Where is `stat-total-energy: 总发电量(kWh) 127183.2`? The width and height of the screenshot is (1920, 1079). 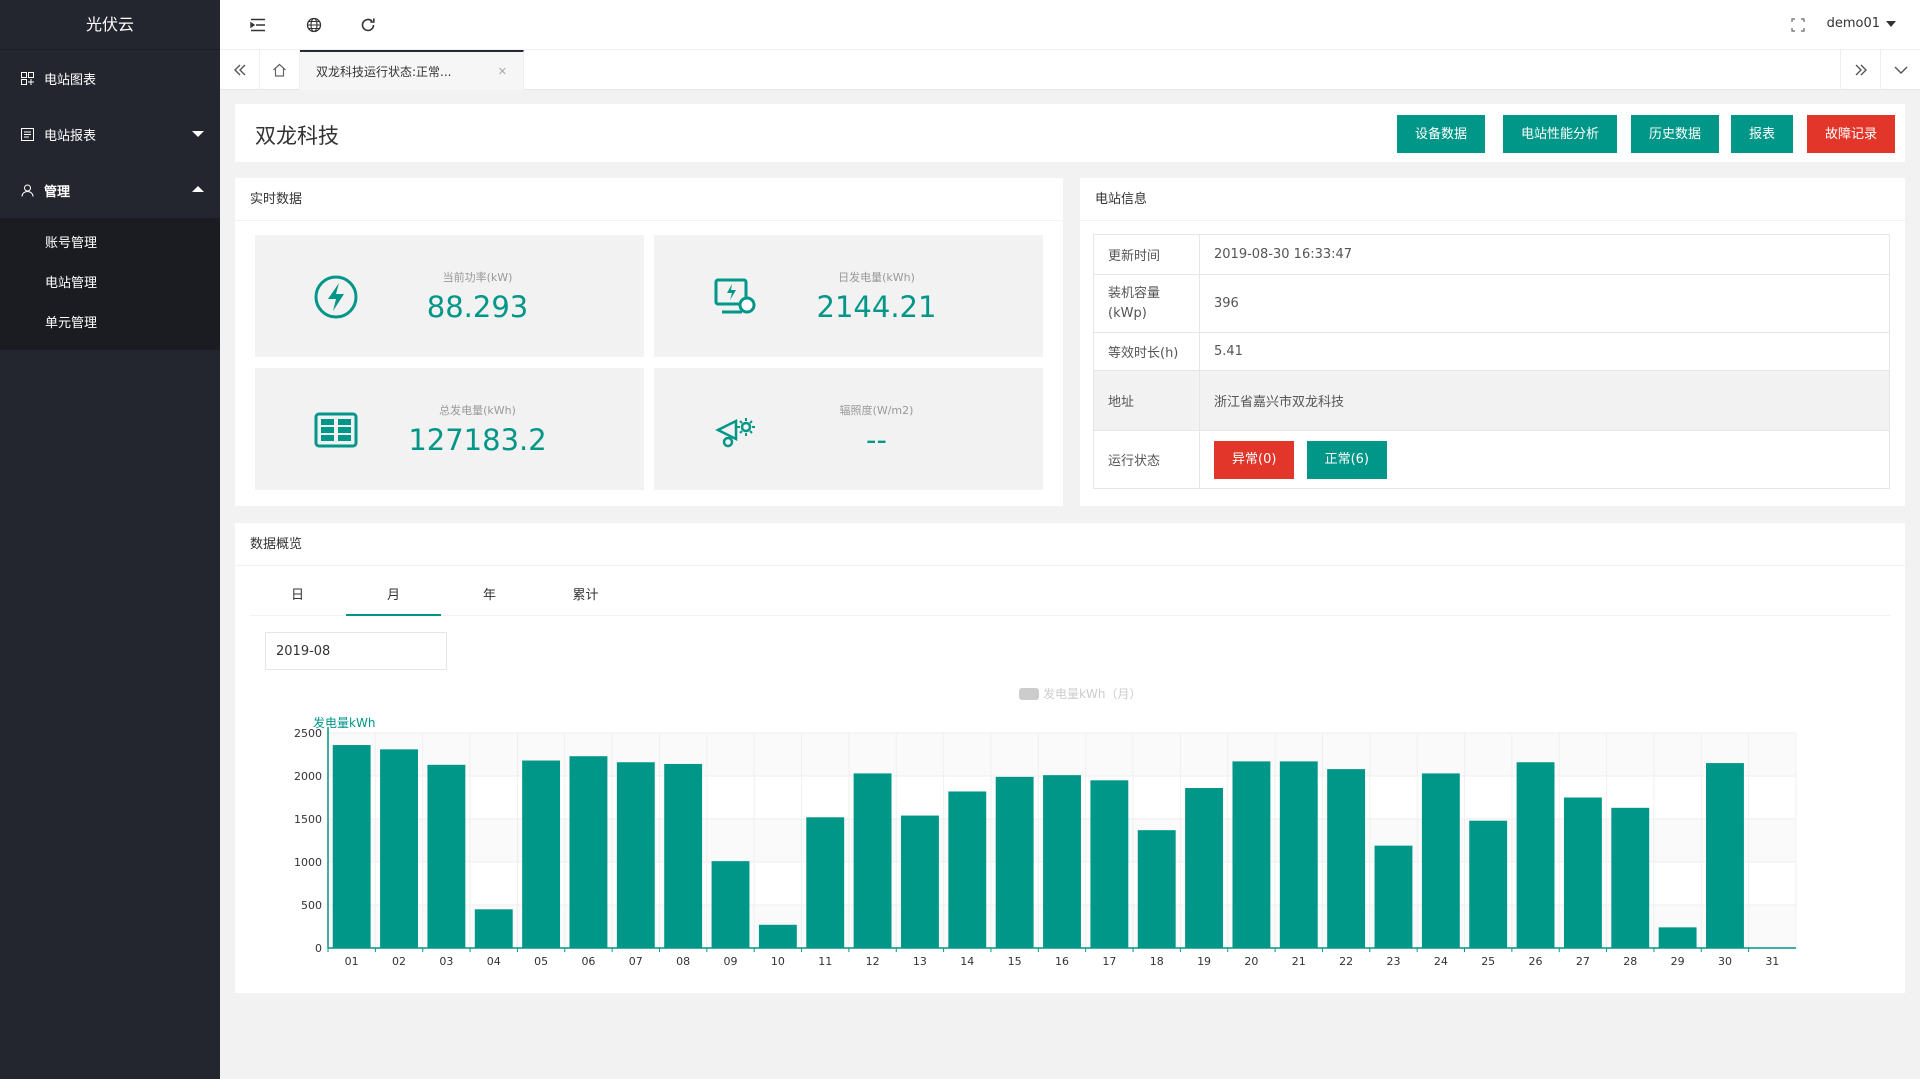
stat-total-energy: 总发电量(kWh) 127183.2 is located at coordinates (449, 429).